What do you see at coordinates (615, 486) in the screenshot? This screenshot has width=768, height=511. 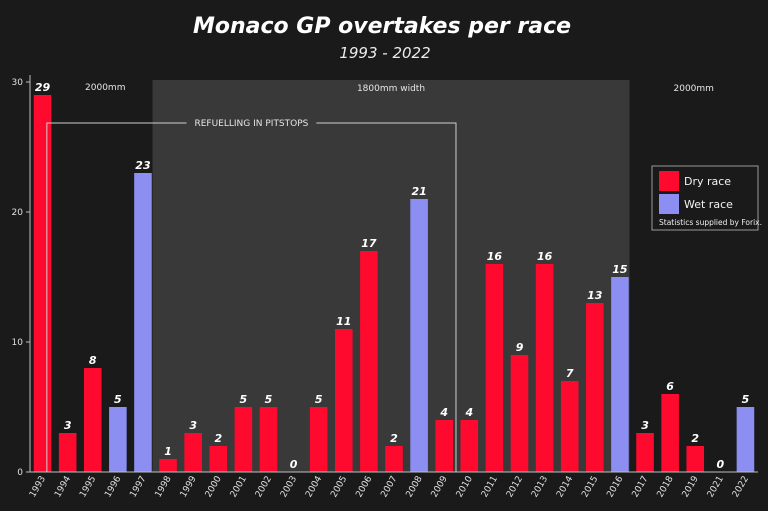 I see `x-tick-label-2016: 2016` at bounding box center [615, 486].